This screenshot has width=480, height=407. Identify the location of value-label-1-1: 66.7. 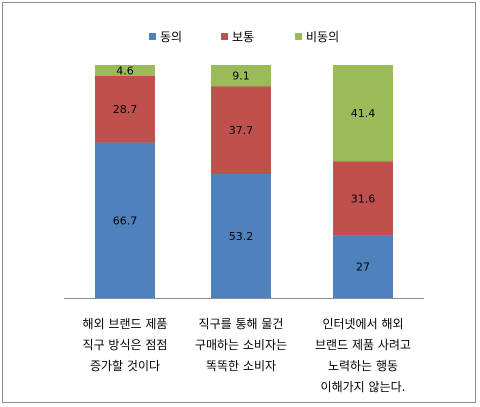
(125, 220).